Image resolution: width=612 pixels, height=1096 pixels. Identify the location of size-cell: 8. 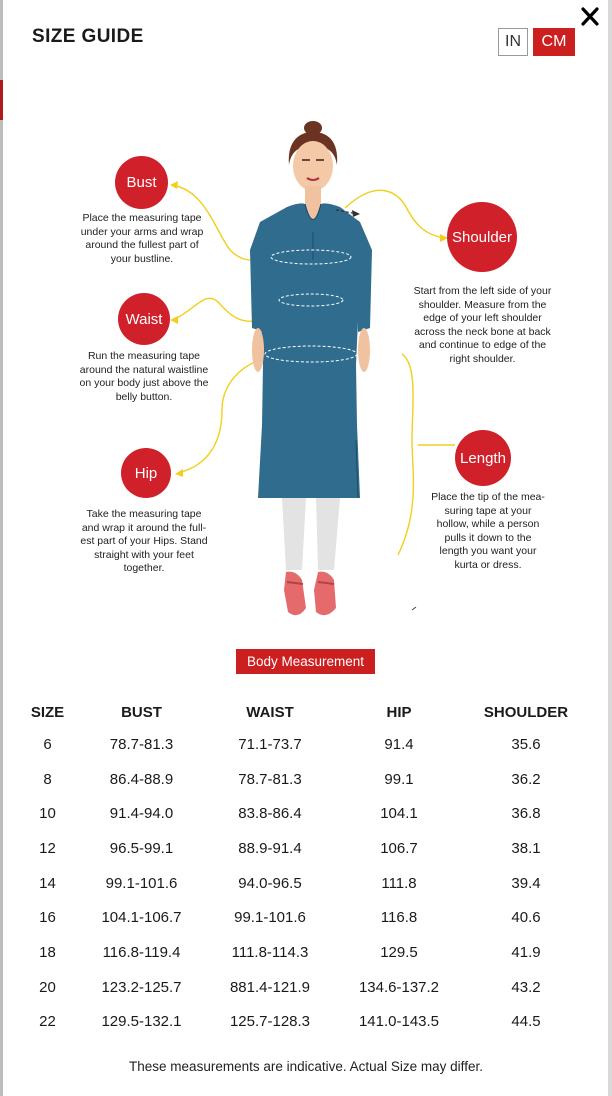
(47, 779).